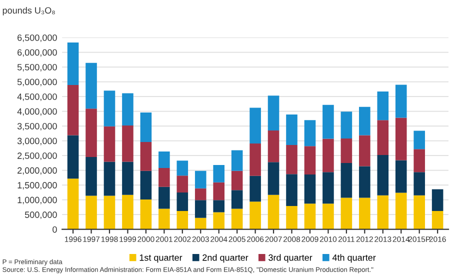  Describe the element at coordinates (37, 142) in the screenshot. I see `y-tick-label: 3,000,000` at that location.